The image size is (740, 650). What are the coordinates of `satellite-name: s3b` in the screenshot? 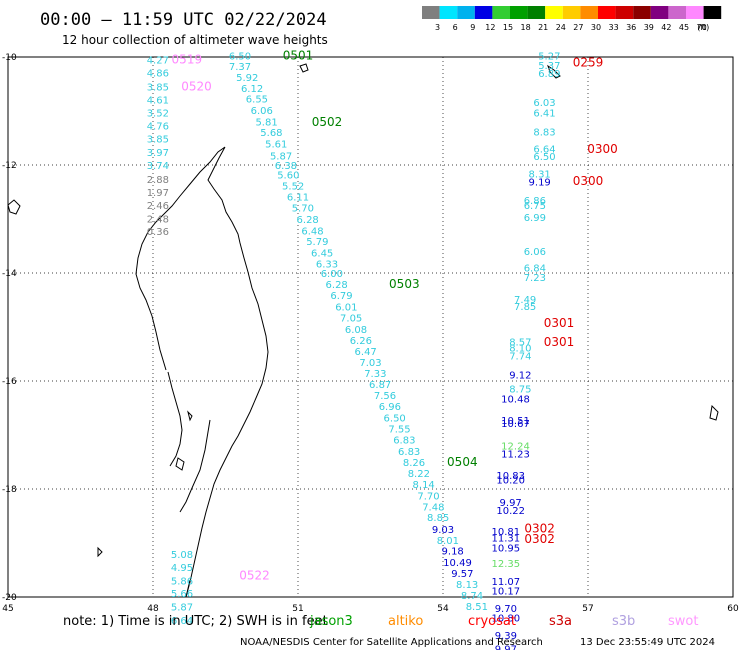 It's located at (623, 621).